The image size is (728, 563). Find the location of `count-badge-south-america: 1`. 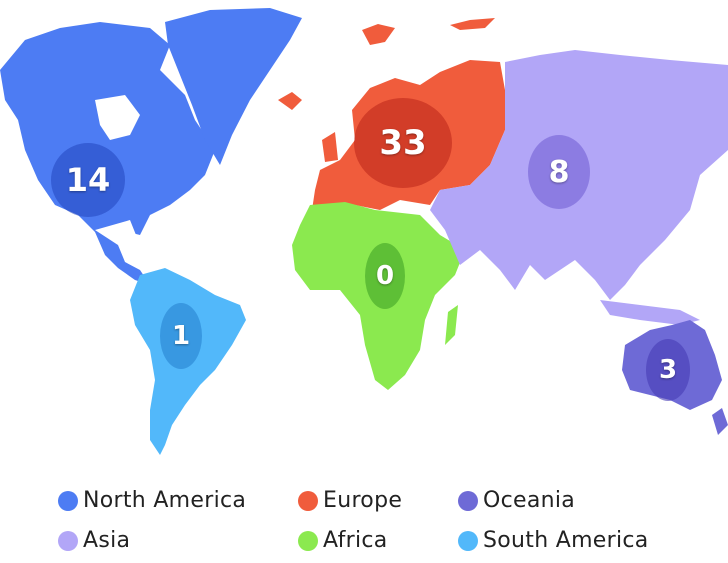

count-badge-south-america: 1 is located at coordinates (181, 336).